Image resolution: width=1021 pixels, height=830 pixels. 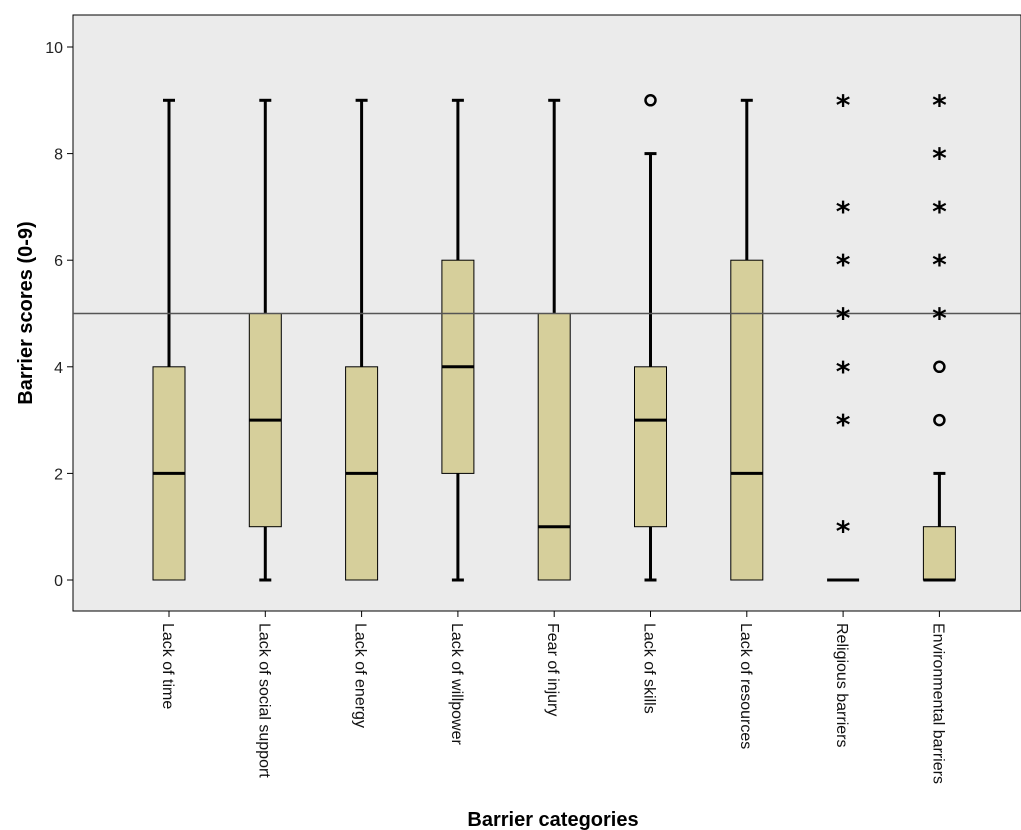 What do you see at coordinates (58, 581) in the screenshot?
I see `y-tick-label: 0` at bounding box center [58, 581].